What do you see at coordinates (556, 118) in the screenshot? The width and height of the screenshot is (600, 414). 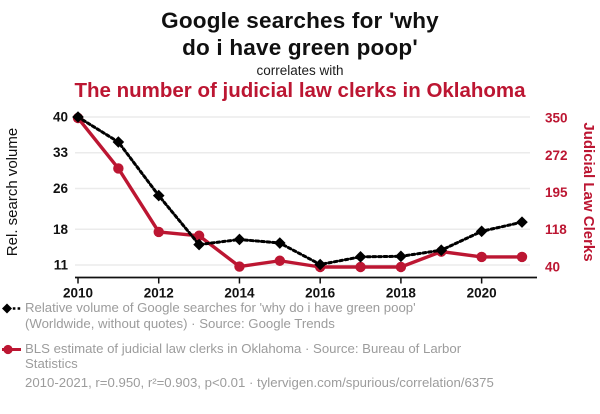 I see `svg-text: 350` at bounding box center [556, 118].